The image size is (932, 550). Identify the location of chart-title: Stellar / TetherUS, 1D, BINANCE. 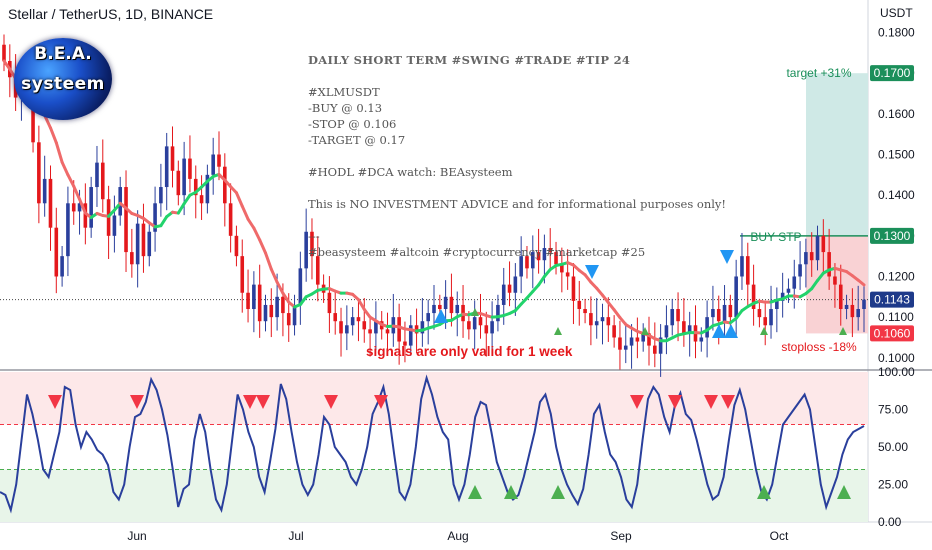
(111, 14).